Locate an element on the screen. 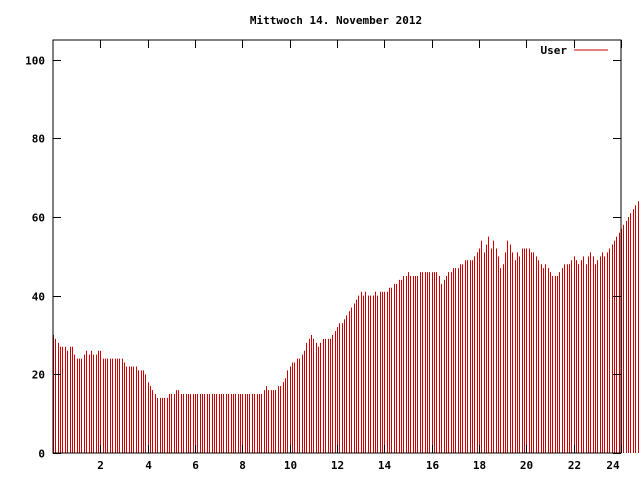 The image size is (640, 480). x-tick-label: 20 is located at coordinates (526, 465).